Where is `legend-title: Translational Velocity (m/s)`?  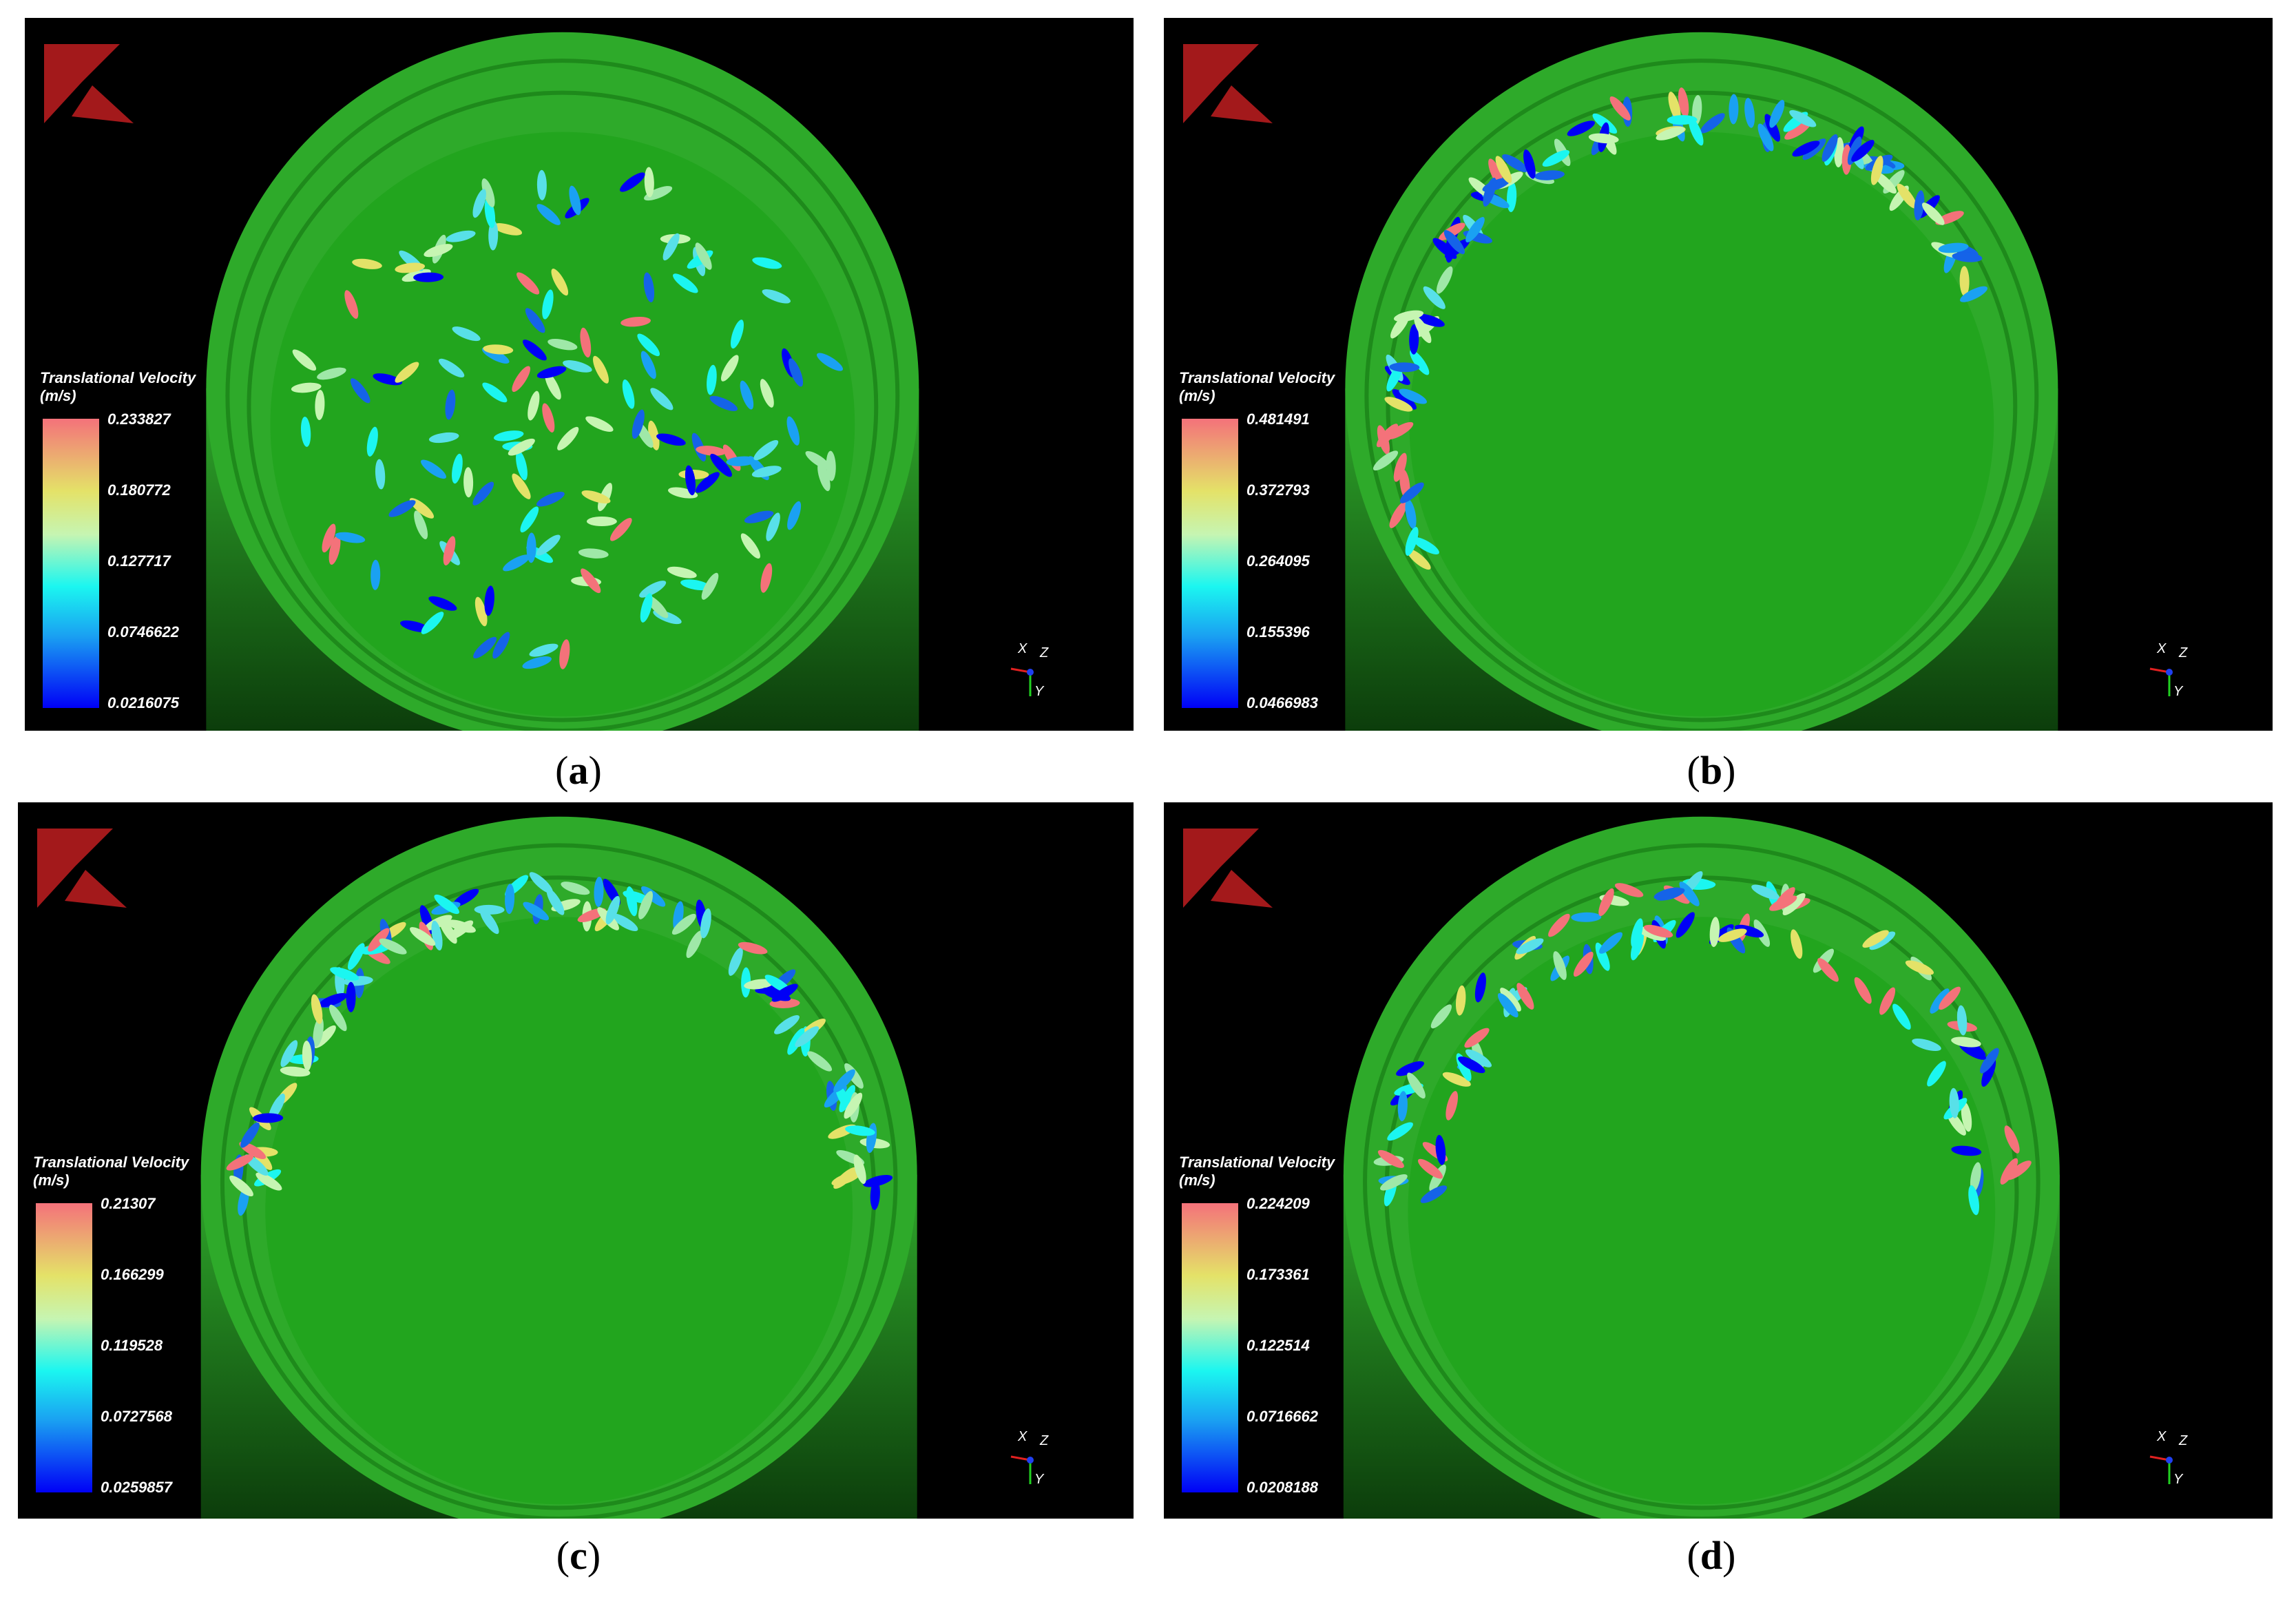
legend-title: Translational Velocity (m/s) is located at coordinates (118, 387).